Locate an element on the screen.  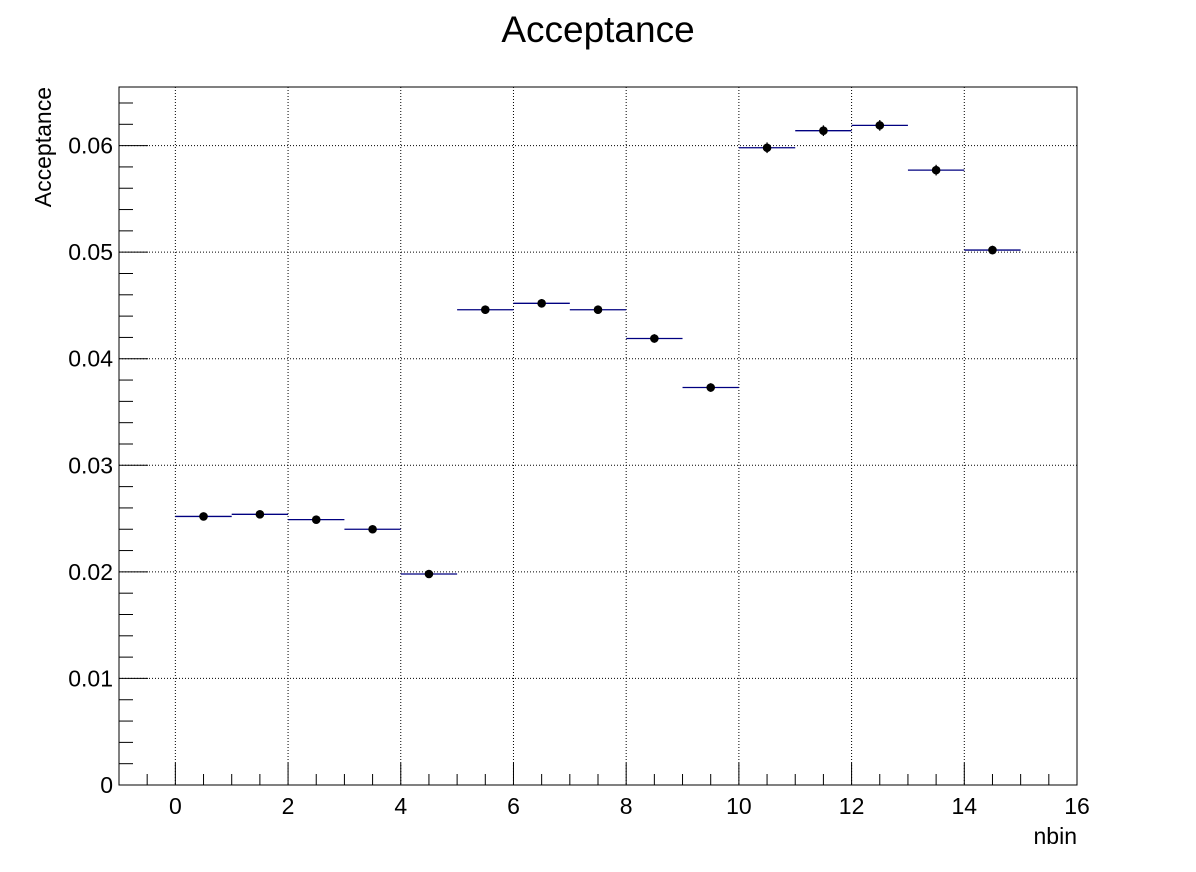
y-tick-label: 0.05 is located at coordinates (90, 252).